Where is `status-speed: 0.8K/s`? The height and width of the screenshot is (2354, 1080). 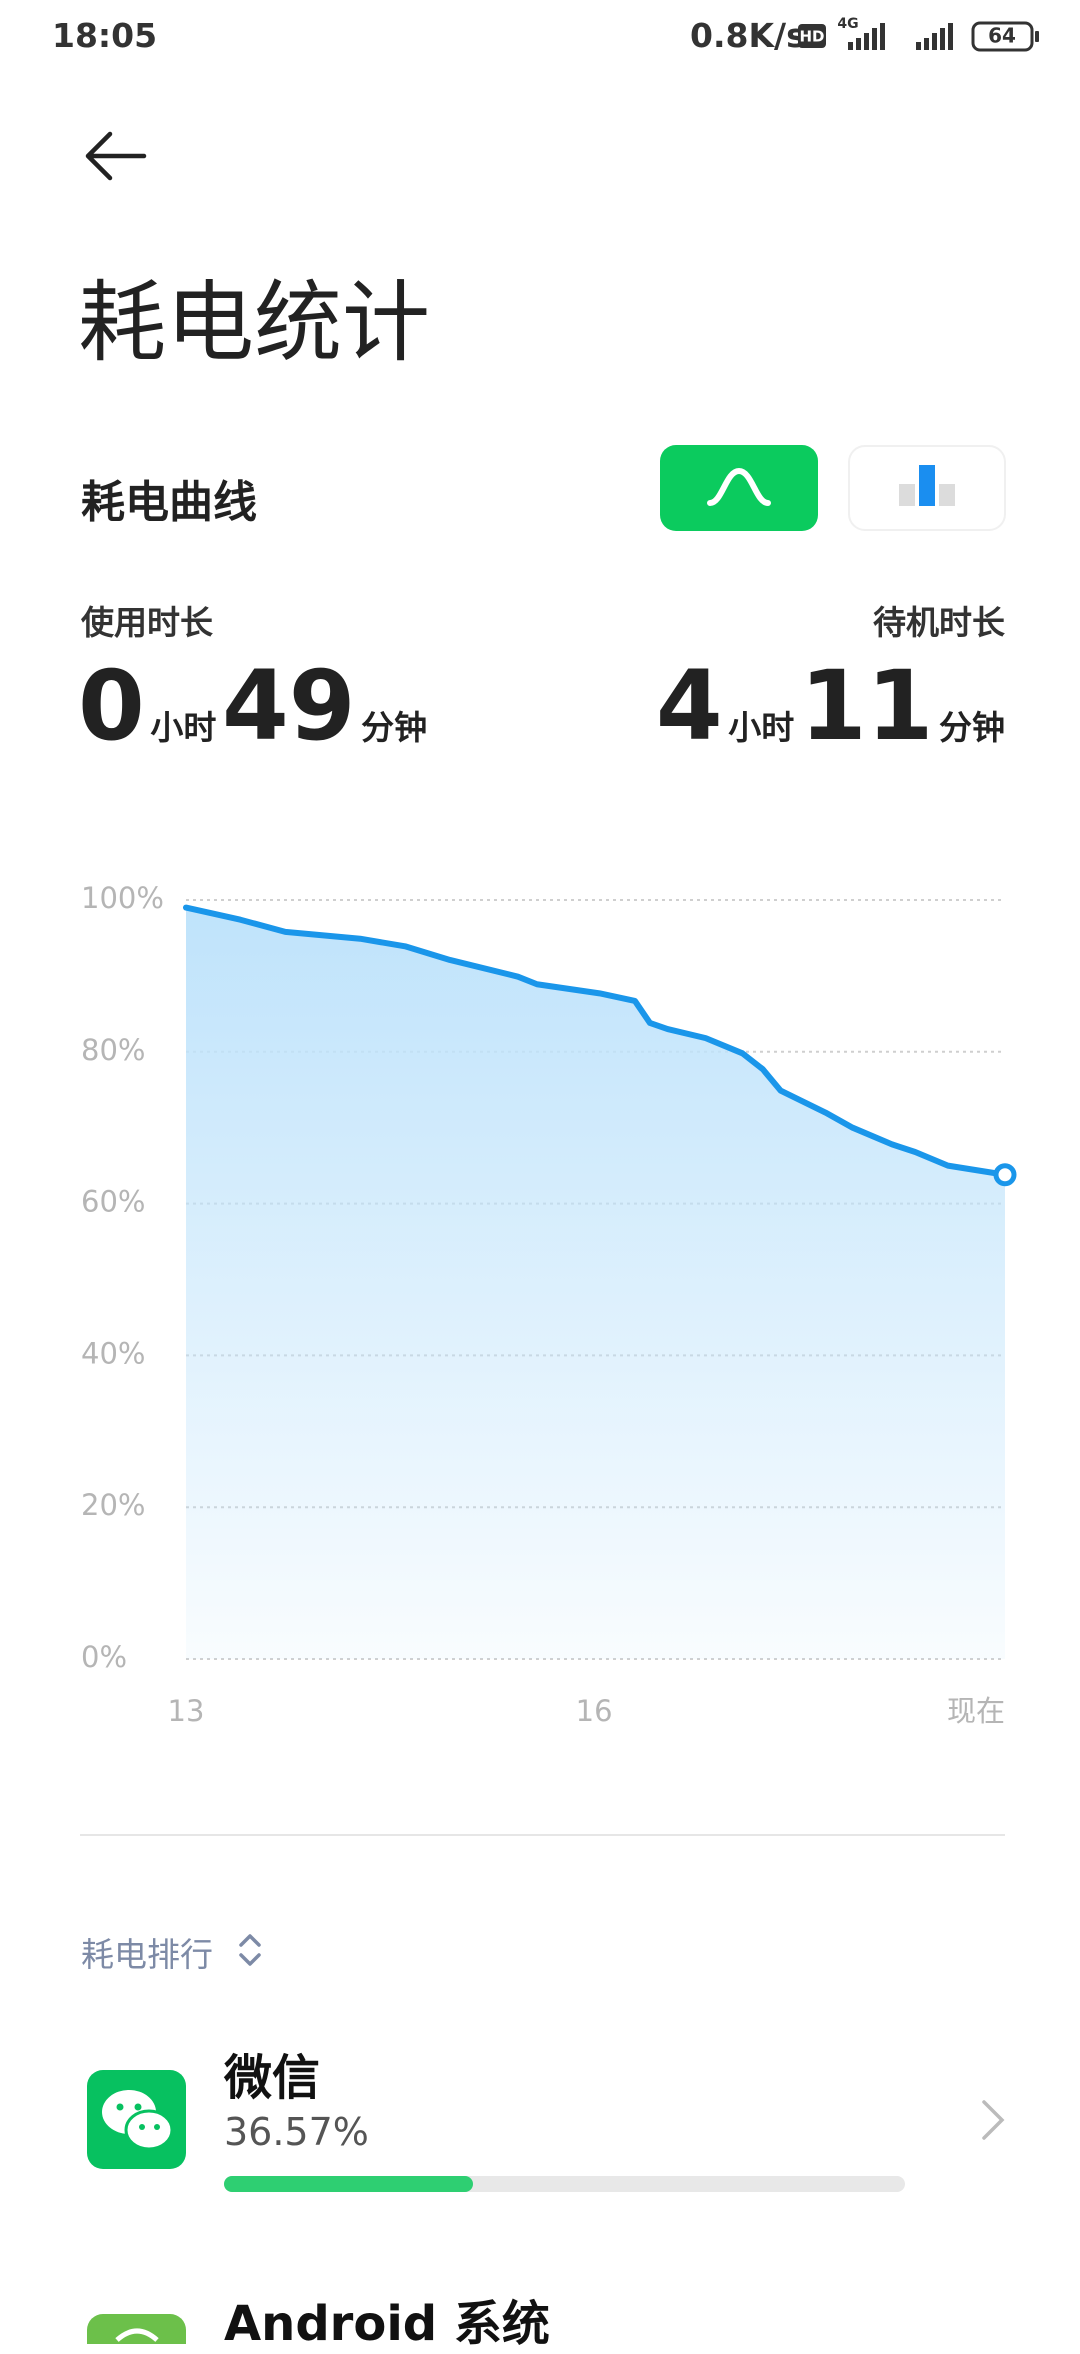 status-speed: 0.8K/s is located at coordinates (748, 35).